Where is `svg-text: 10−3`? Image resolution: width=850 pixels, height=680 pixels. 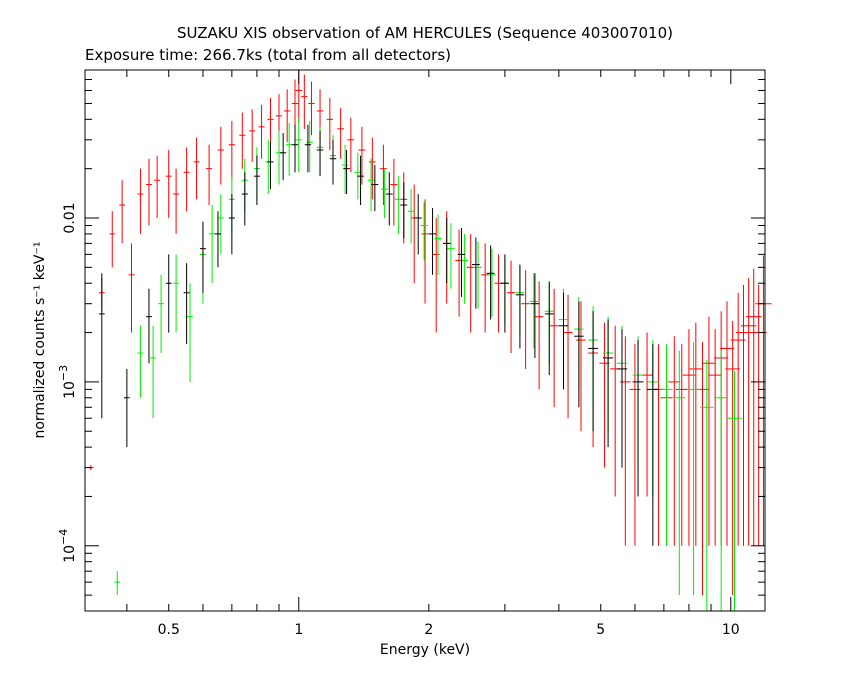 svg-text: 10−3 is located at coordinates (67, 382).